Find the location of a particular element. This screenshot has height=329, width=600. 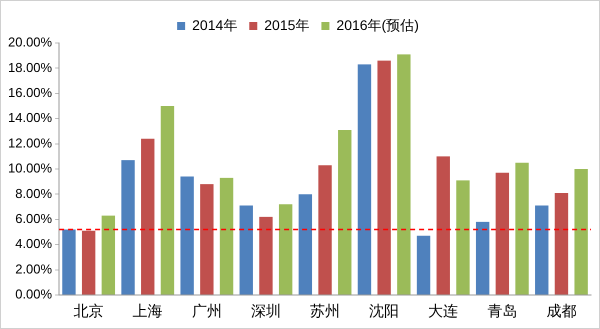

y-tick-label: 8.00% is located at coordinates (34, 193).